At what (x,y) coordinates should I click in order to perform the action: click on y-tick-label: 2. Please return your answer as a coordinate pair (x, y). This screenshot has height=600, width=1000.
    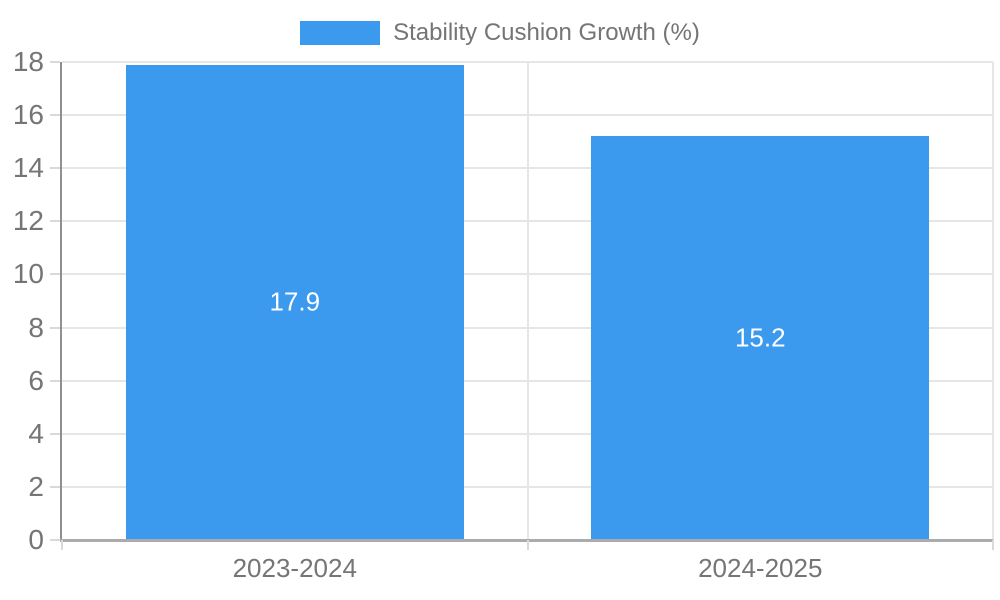
    Looking at the image, I should click on (36, 486).